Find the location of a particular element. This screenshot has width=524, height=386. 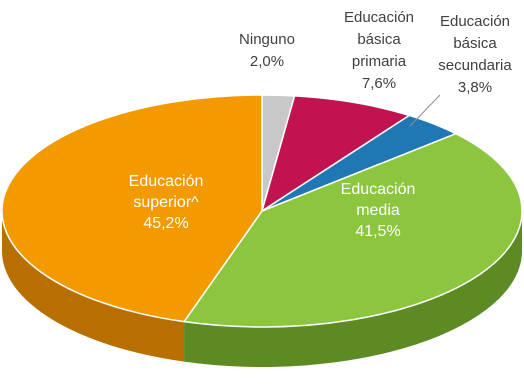

slice-value-label: 45,2% is located at coordinates (165, 223).